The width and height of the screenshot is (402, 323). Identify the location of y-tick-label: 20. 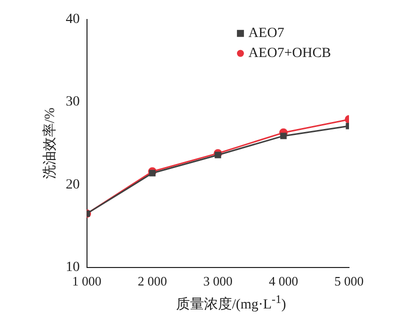
(73, 184).